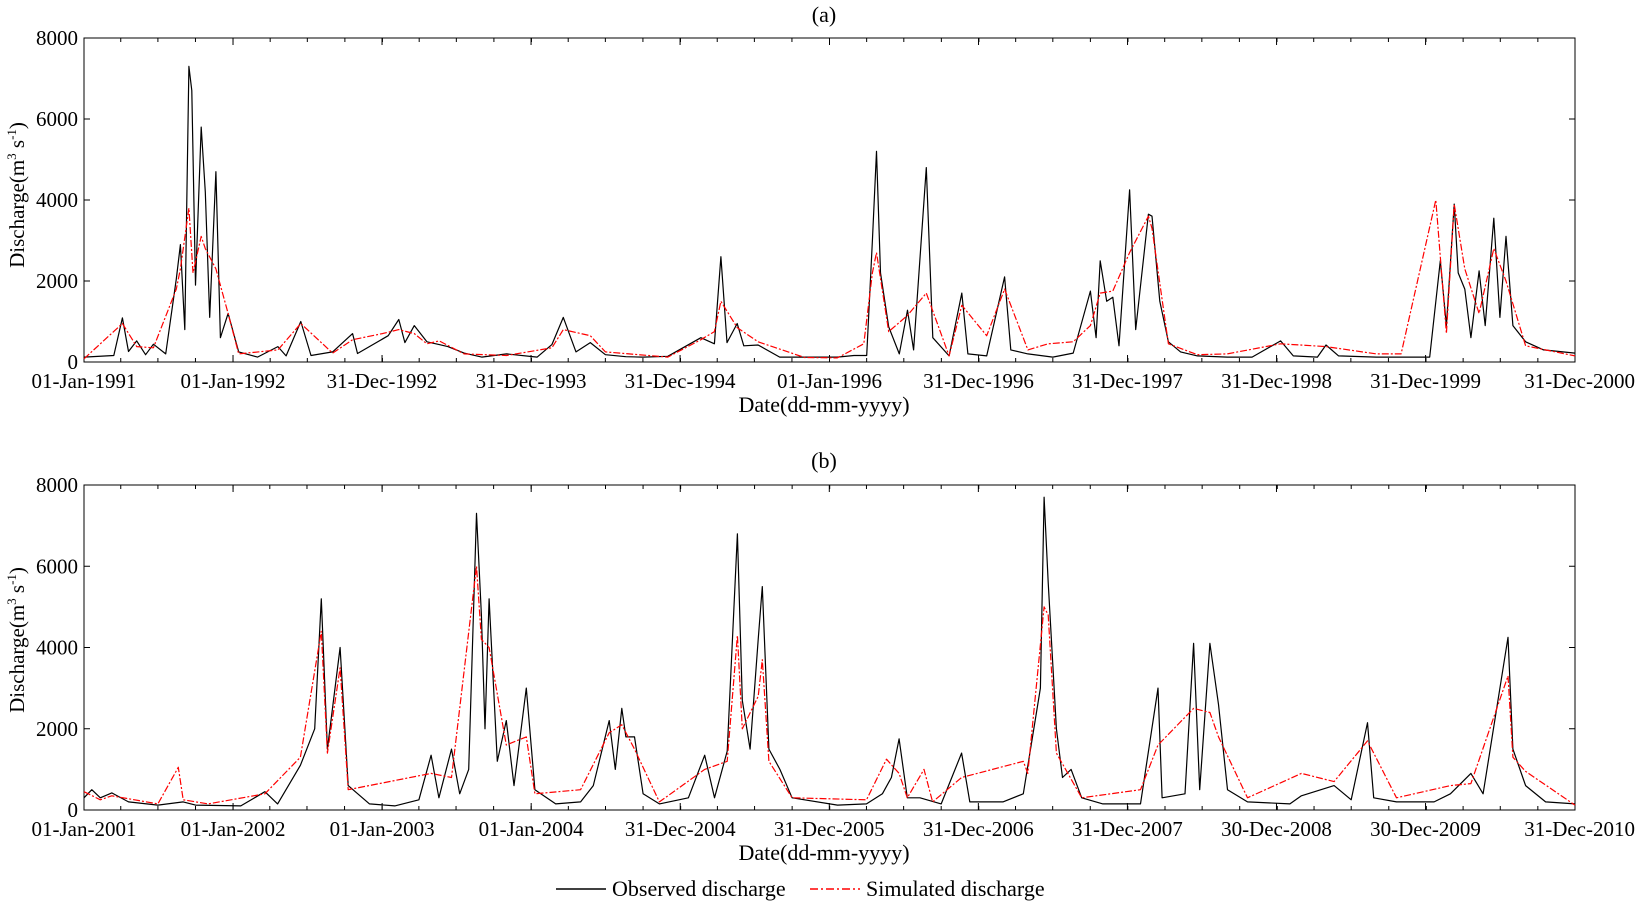  I want to click on x-tick-label: 01-Jan-2001, so click(84, 829).